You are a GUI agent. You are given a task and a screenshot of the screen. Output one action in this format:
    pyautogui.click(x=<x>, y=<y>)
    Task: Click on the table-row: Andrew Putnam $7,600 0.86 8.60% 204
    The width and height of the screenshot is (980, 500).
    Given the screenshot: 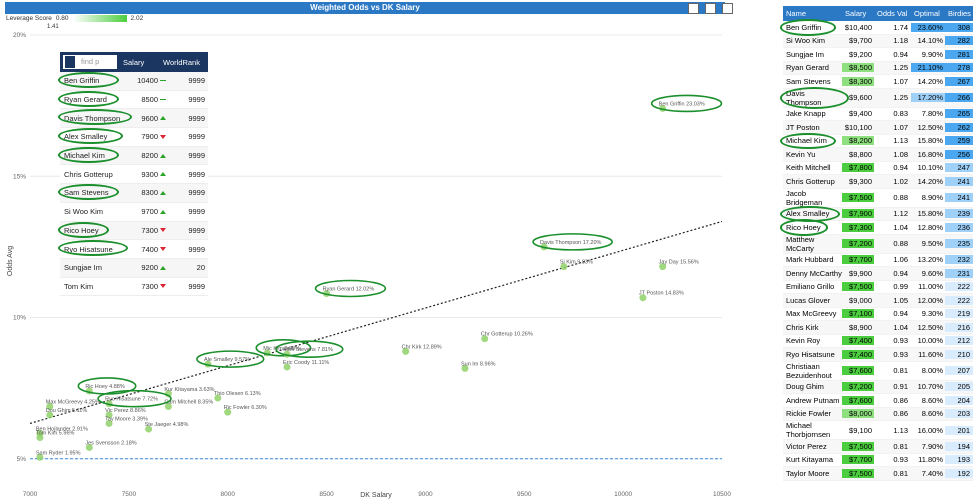 What is the action you would take?
    pyautogui.click(x=878, y=401)
    